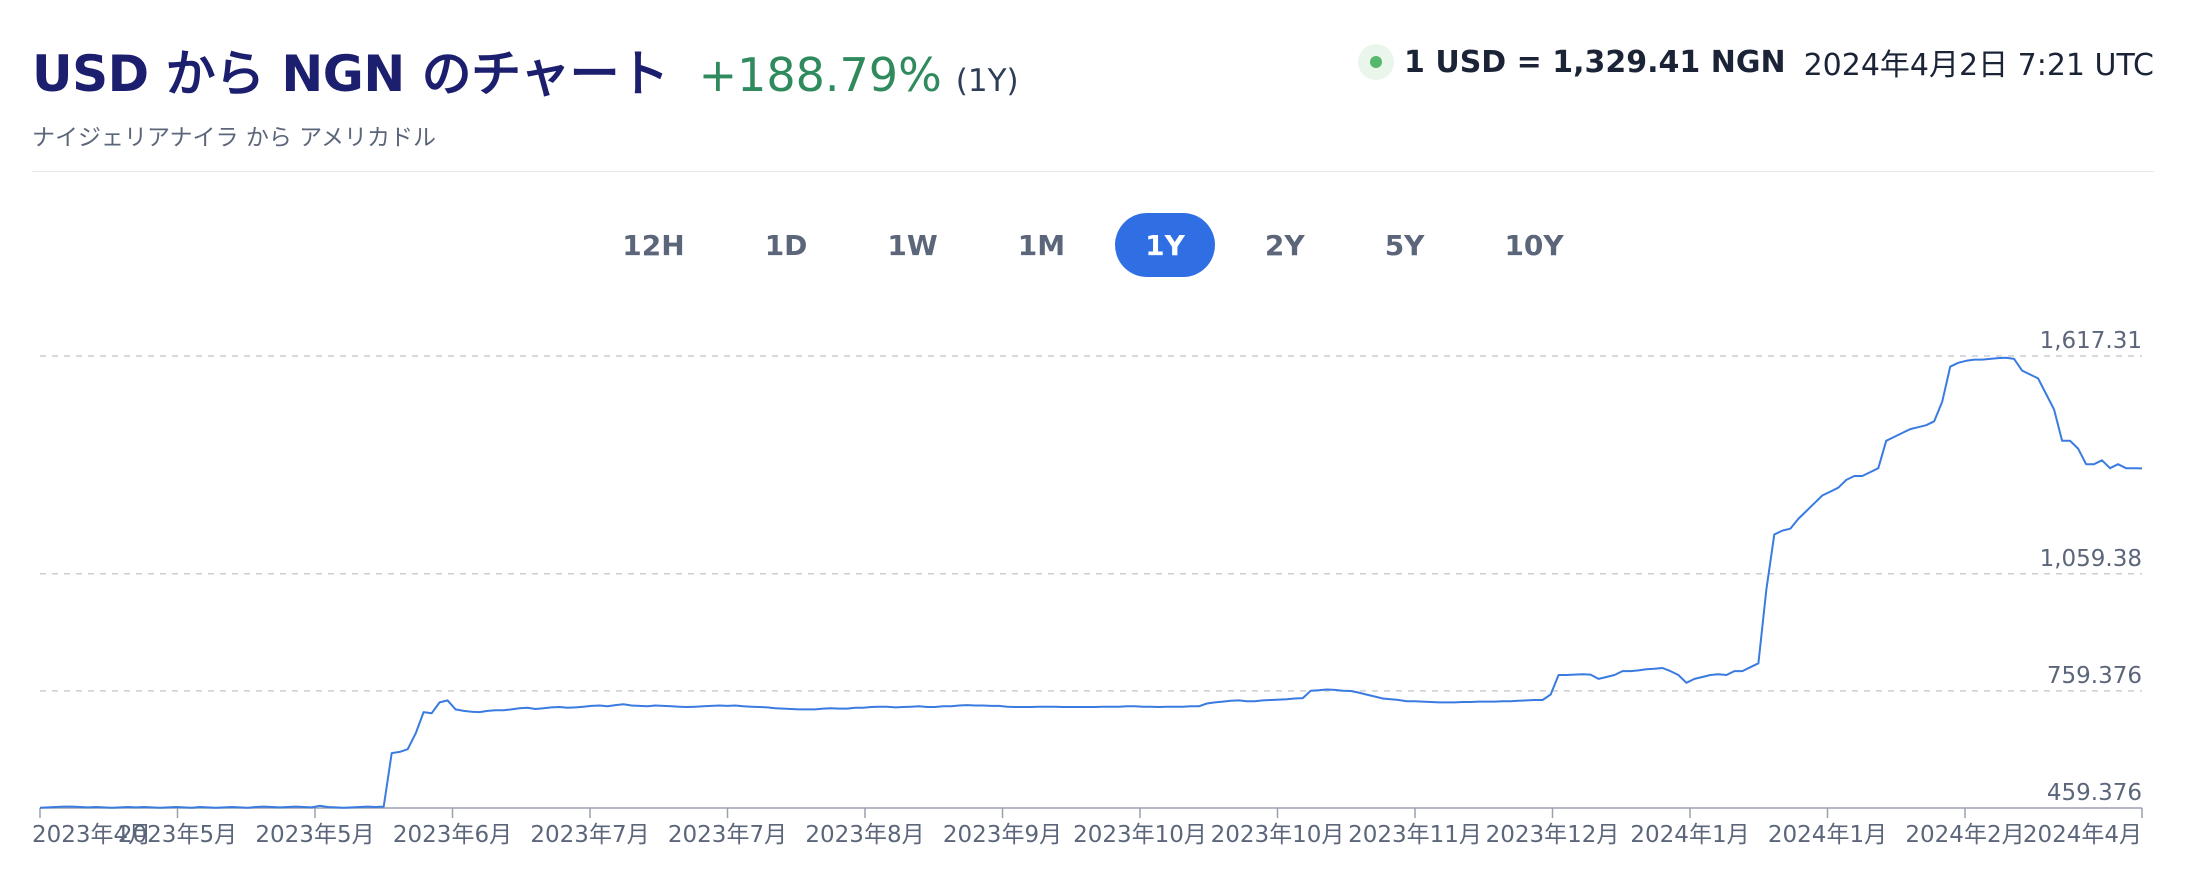 The image size is (2186, 890). I want to click on y-tick-label: 1,617.31, so click(2091, 341).